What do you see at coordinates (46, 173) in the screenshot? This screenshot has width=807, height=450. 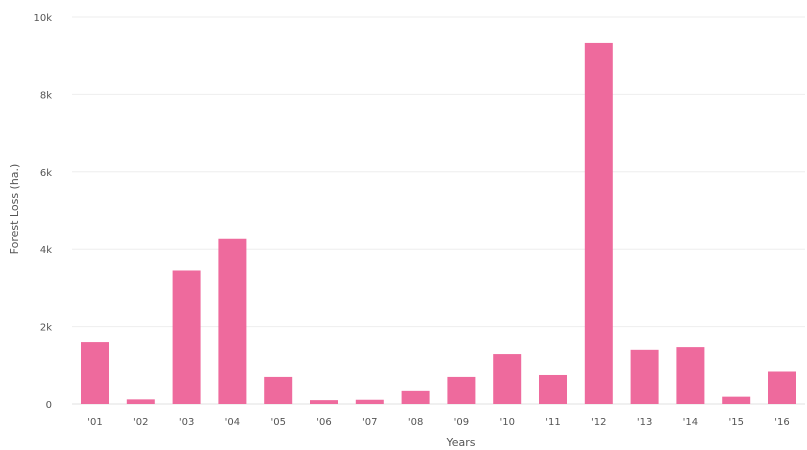 I see `y-tick-label: 6k` at bounding box center [46, 173].